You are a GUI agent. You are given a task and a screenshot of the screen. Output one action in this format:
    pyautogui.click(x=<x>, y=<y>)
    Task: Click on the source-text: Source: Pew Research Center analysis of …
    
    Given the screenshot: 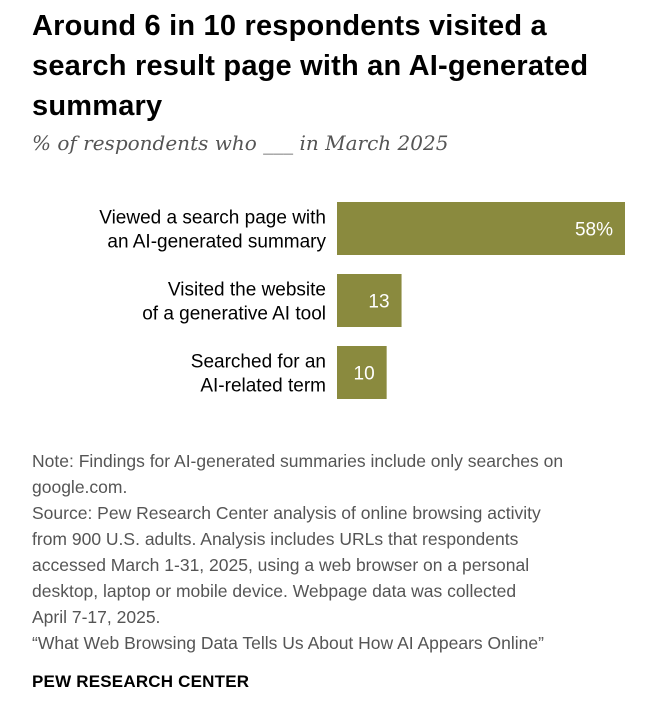 What is the action you would take?
    pyautogui.click(x=286, y=513)
    